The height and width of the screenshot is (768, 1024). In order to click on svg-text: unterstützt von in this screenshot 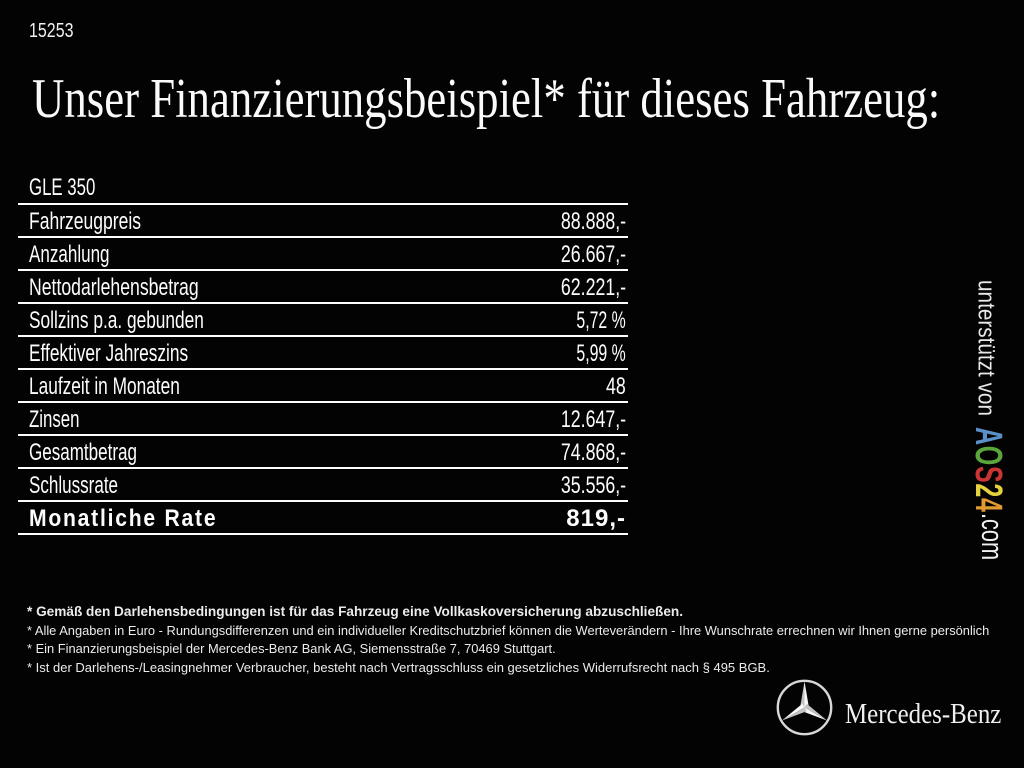, I will do `click(986, 348)`.